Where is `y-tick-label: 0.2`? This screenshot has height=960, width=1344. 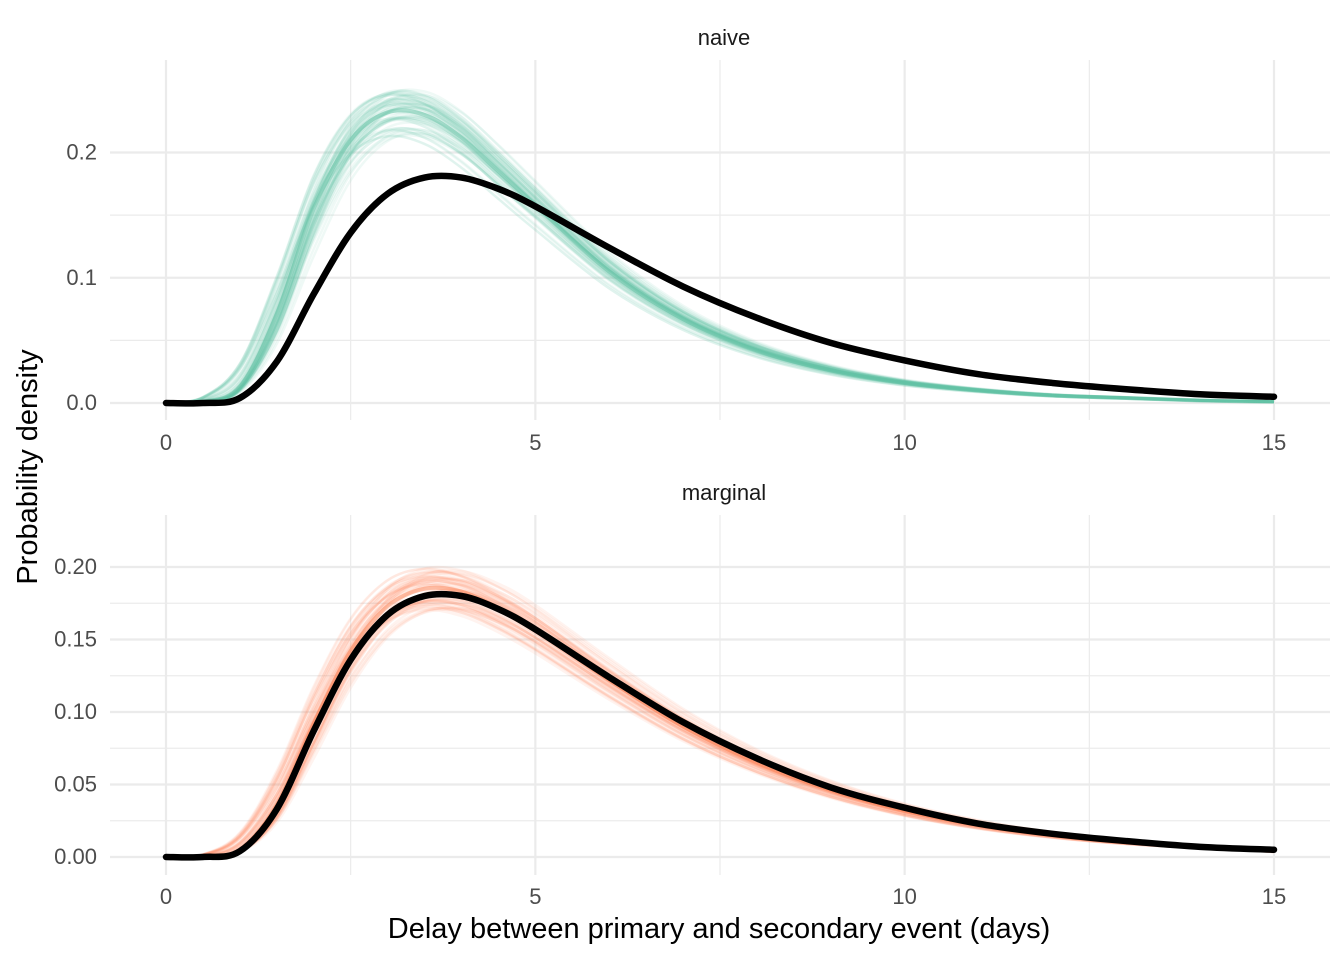 y-tick-label: 0.2 is located at coordinates (81, 152).